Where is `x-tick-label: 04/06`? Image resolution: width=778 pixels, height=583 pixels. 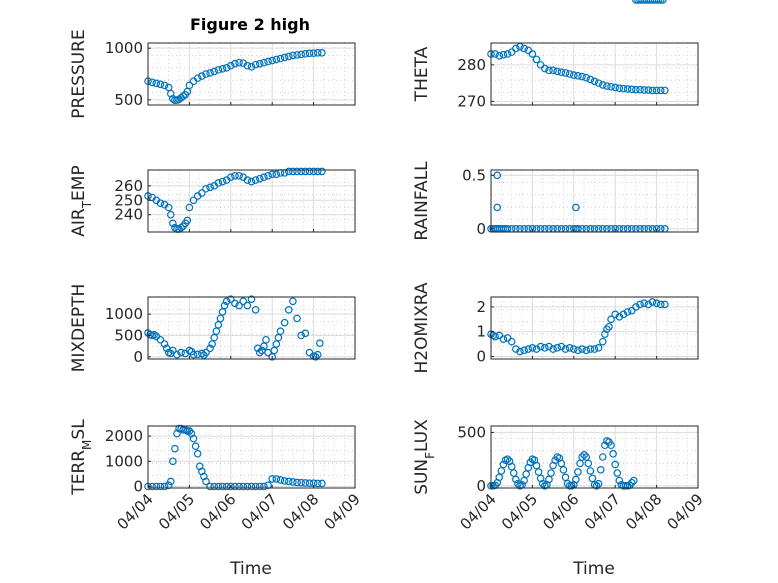
x-tick-label: 04/06 is located at coordinates (560, 511).